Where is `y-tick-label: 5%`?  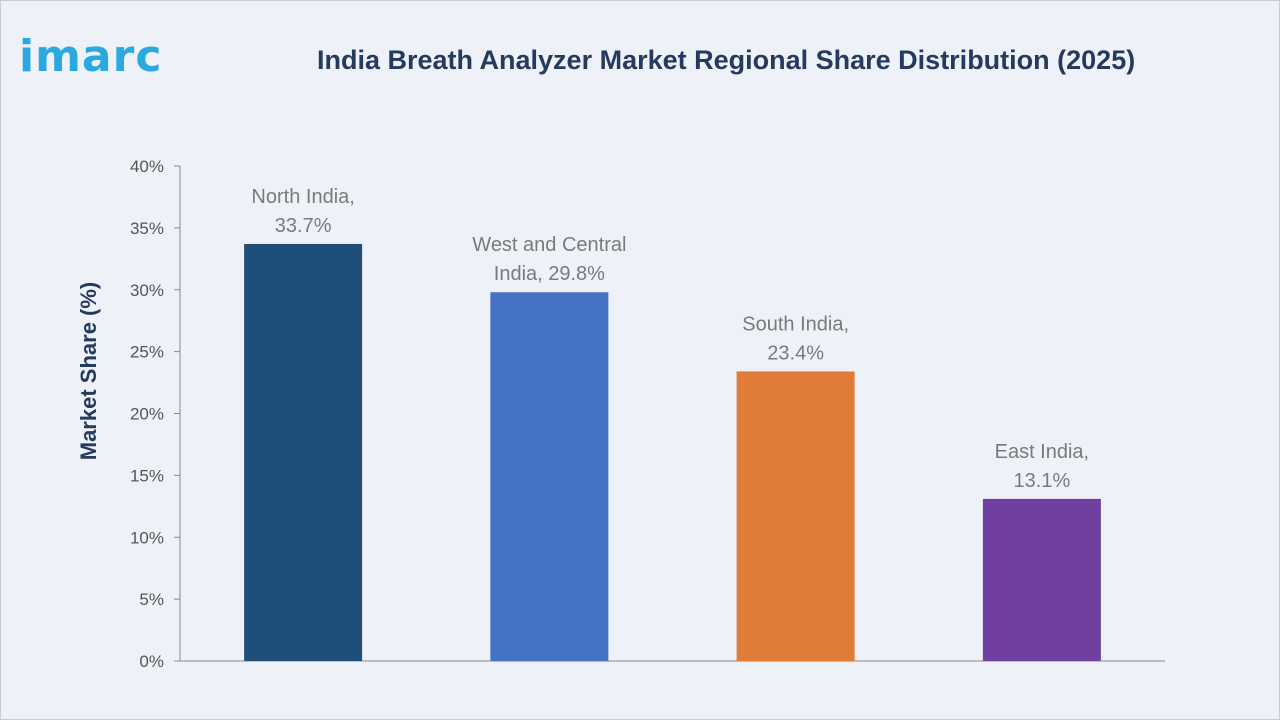 y-tick-label: 5% is located at coordinates (151, 599).